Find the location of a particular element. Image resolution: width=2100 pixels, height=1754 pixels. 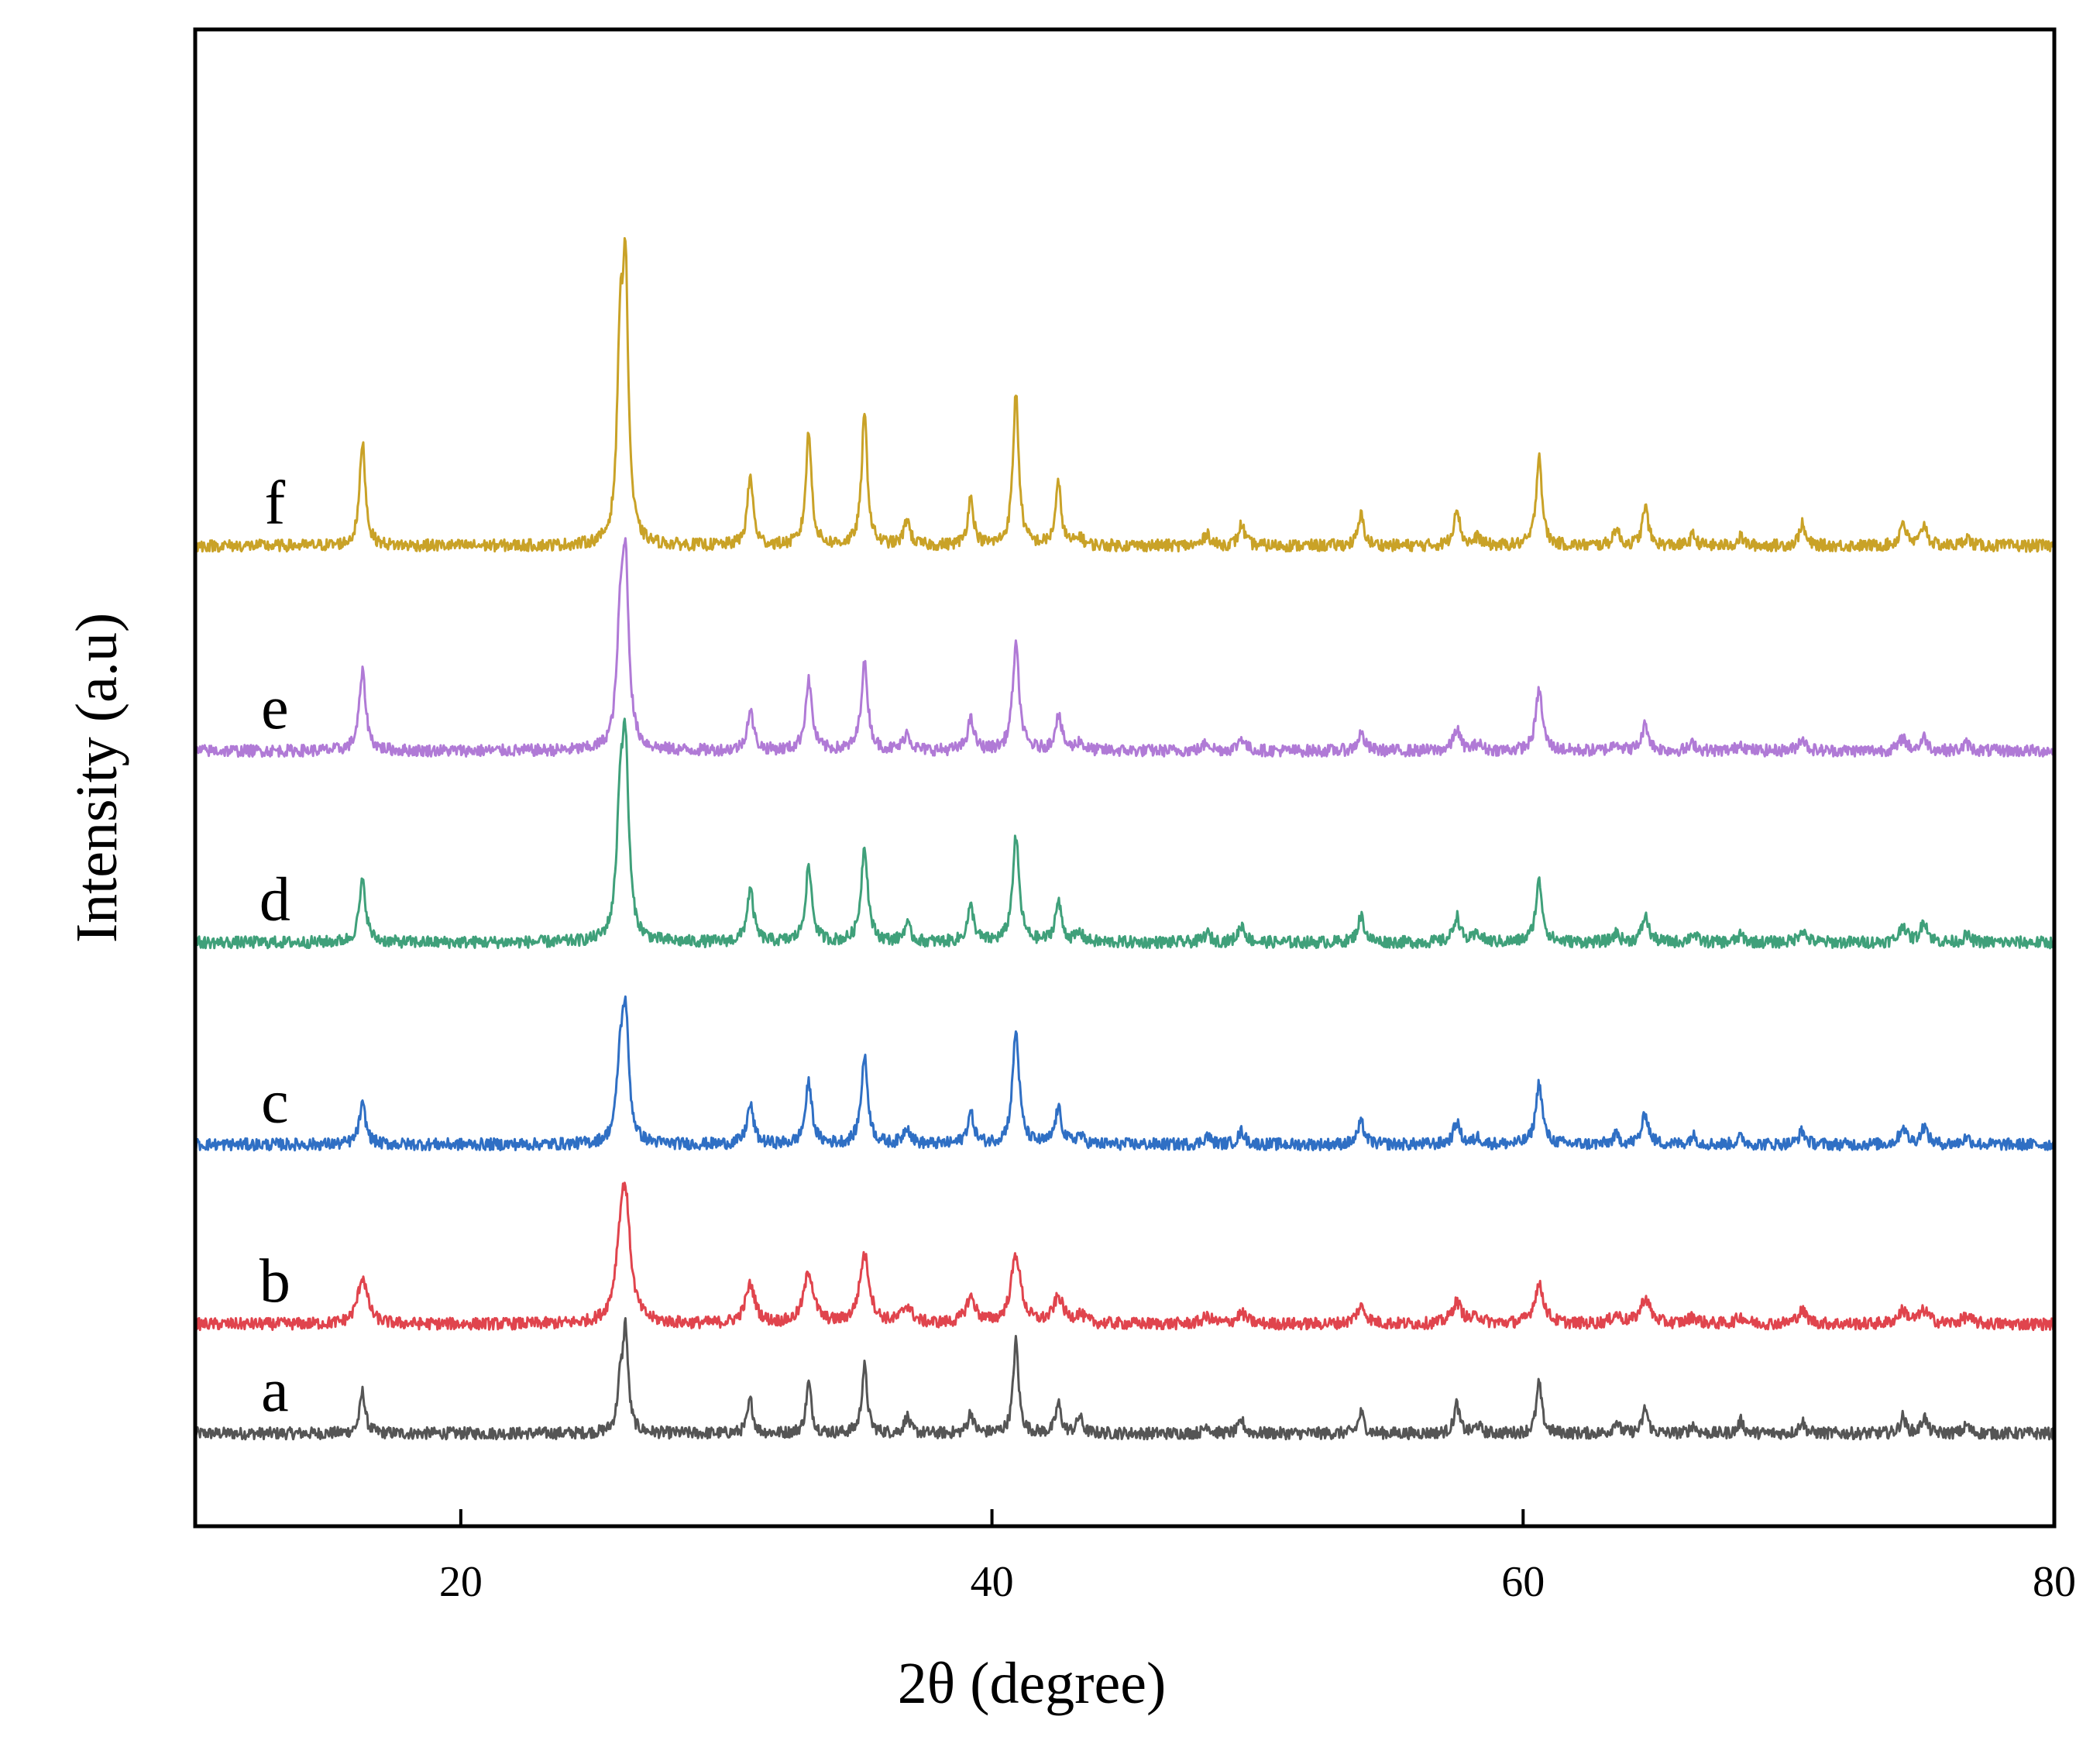

series-label-layer: ab c d e f is located at coordinates (274, 947).